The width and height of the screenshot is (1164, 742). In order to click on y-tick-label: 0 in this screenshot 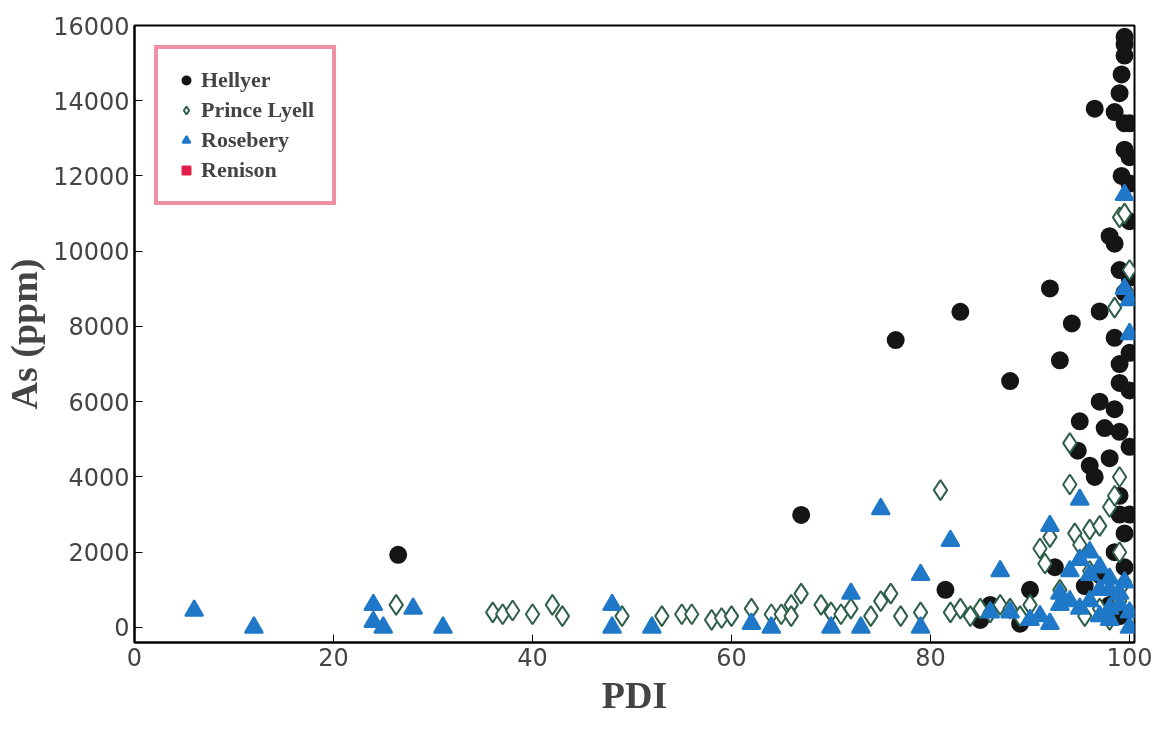, I will do `click(122, 628)`.